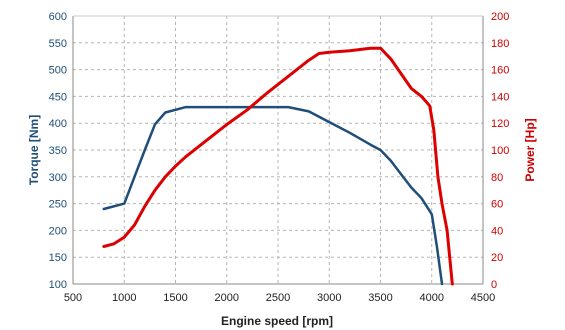 The height and width of the screenshot is (330, 565). Describe the element at coordinates (227, 298) in the screenshot. I see `x-tick-label: 2000` at that location.